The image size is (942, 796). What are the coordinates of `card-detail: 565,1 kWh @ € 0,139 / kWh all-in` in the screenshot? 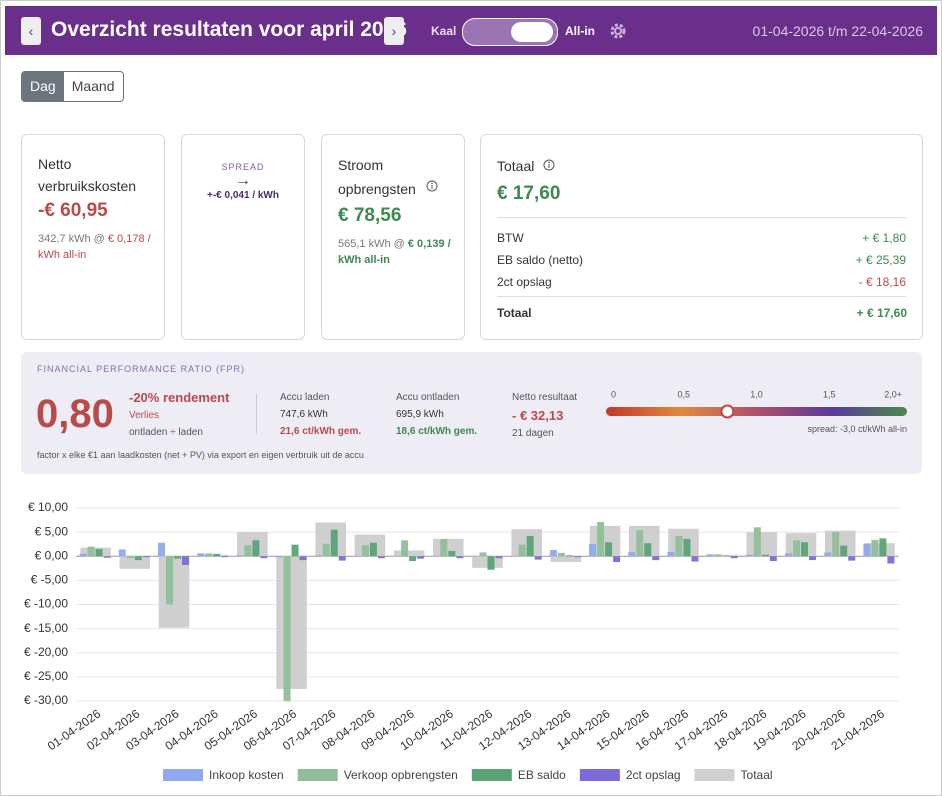 It's located at (400, 252).